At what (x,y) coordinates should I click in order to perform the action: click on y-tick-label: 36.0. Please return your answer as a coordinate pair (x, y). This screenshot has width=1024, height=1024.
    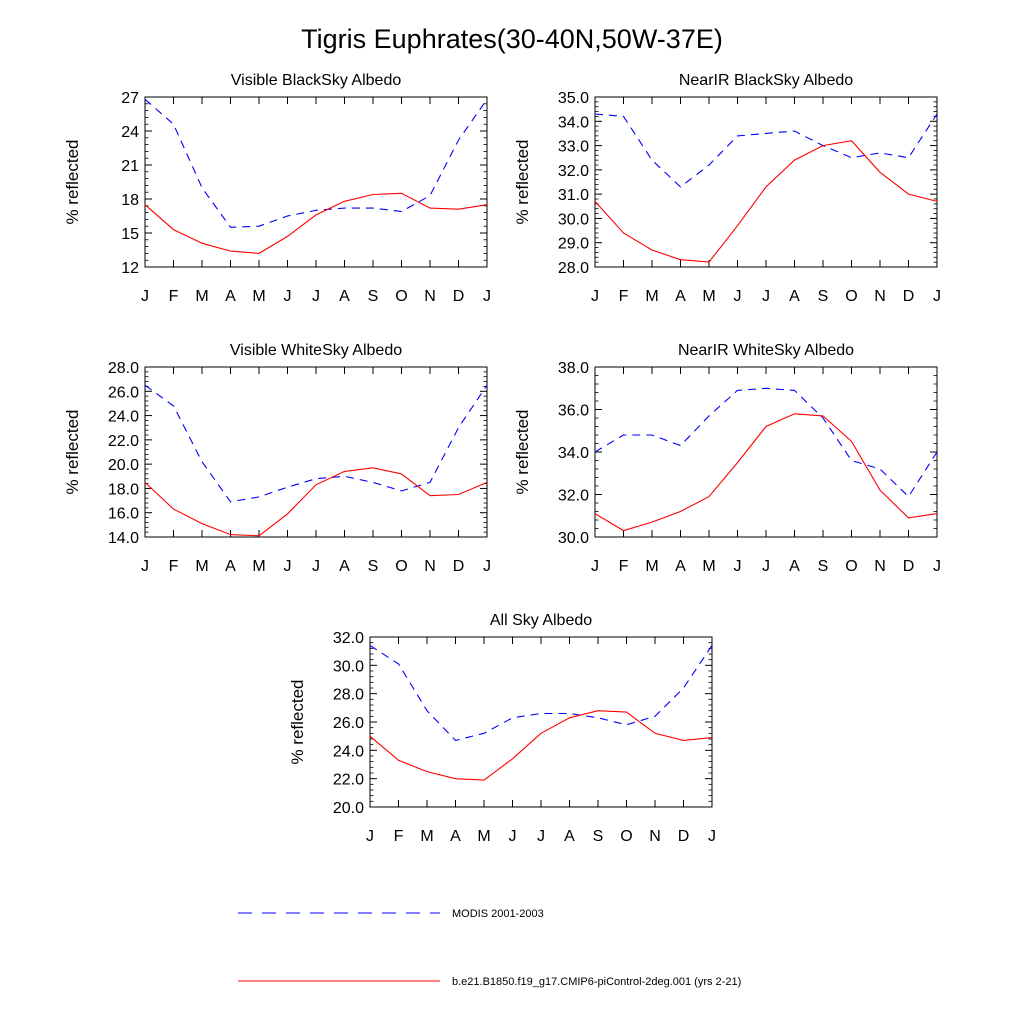
    Looking at the image, I should click on (573, 411).